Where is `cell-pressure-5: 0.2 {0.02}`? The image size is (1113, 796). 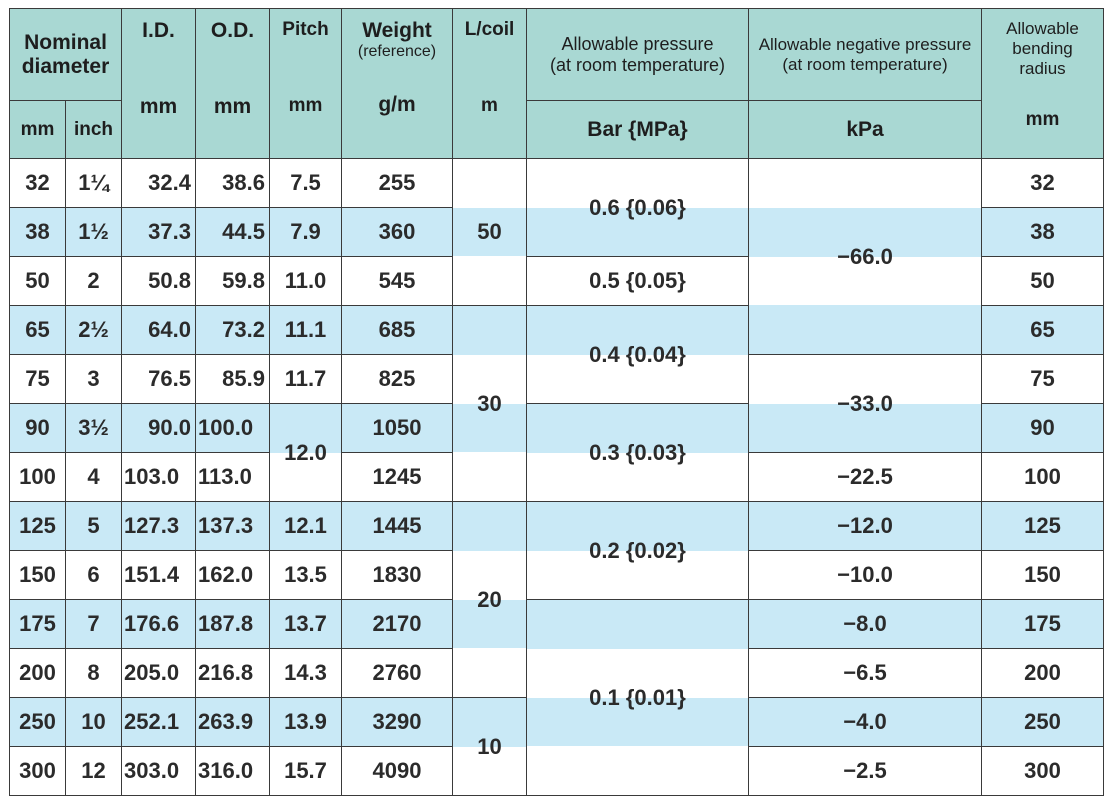 cell-pressure-5: 0.2 {0.02} is located at coordinates (637, 550).